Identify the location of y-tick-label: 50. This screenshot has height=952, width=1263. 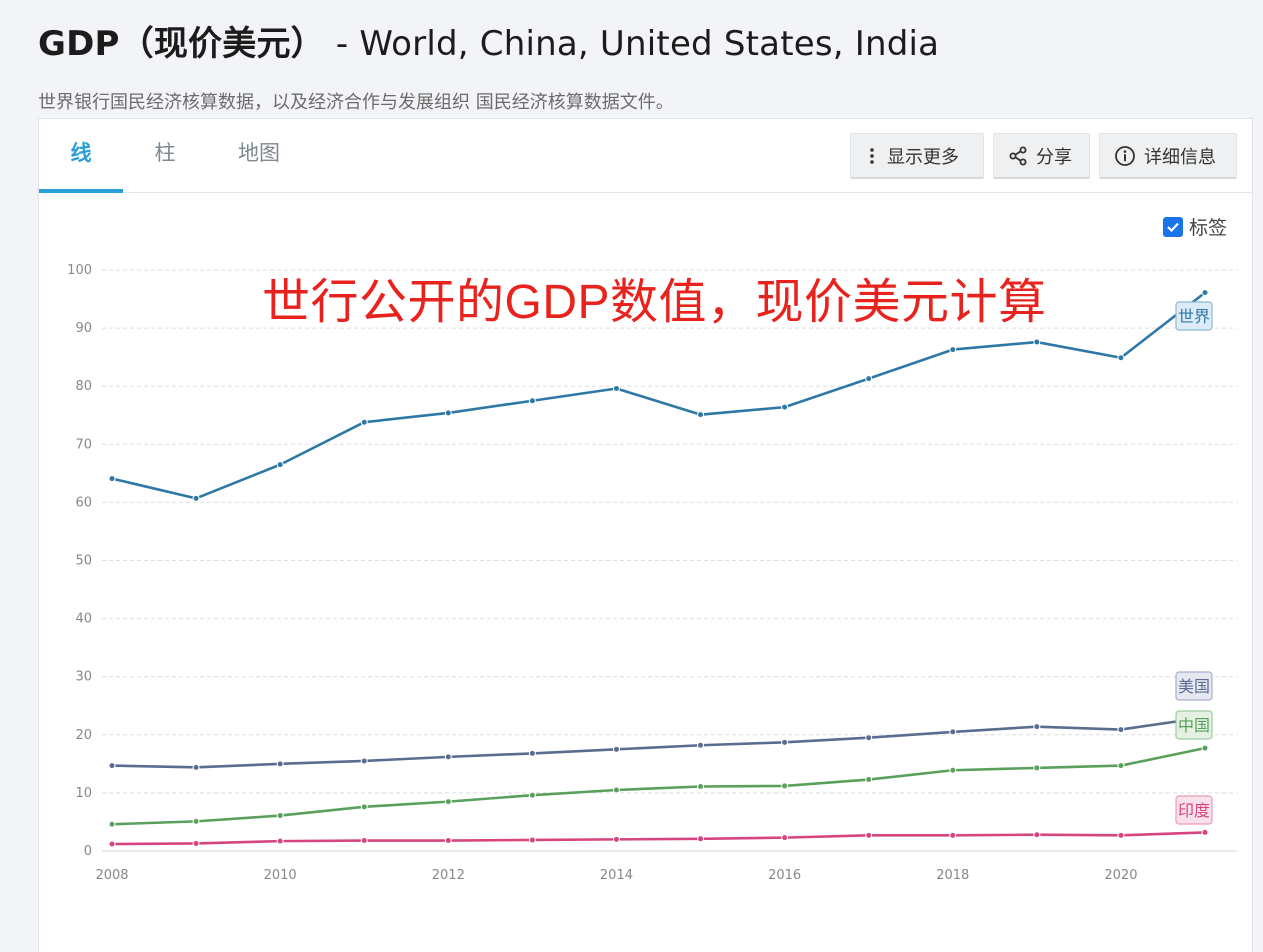
(83, 561).